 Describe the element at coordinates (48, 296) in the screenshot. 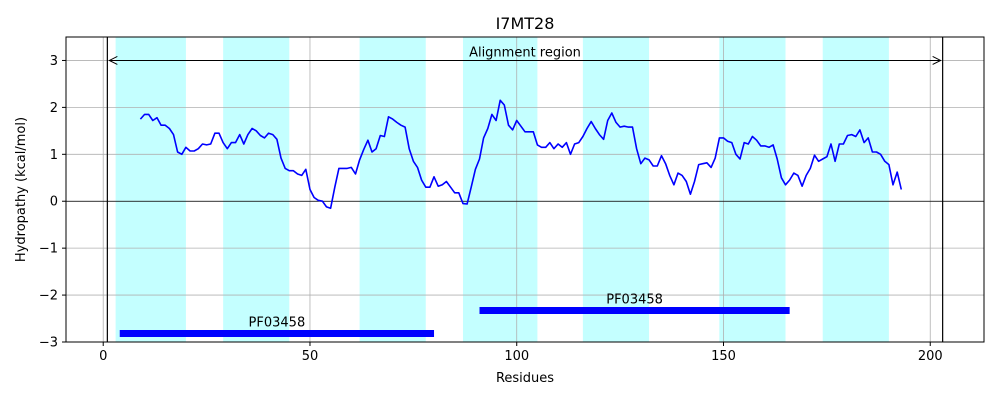

I see `y-tick-label: −2` at that location.